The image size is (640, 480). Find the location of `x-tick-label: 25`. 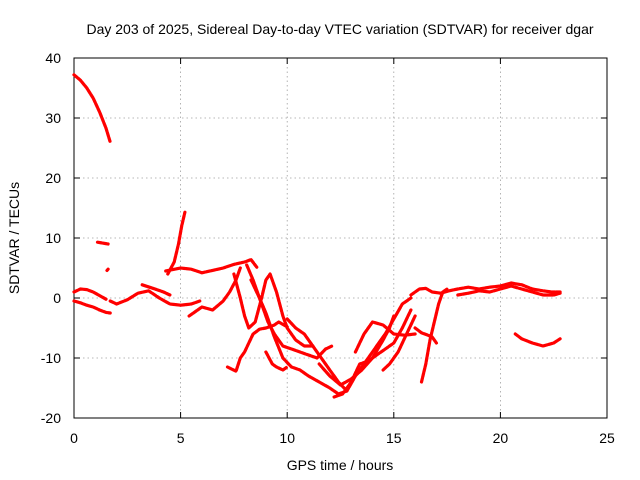

x-tick-label: 25 is located at coordinates (607, 438).